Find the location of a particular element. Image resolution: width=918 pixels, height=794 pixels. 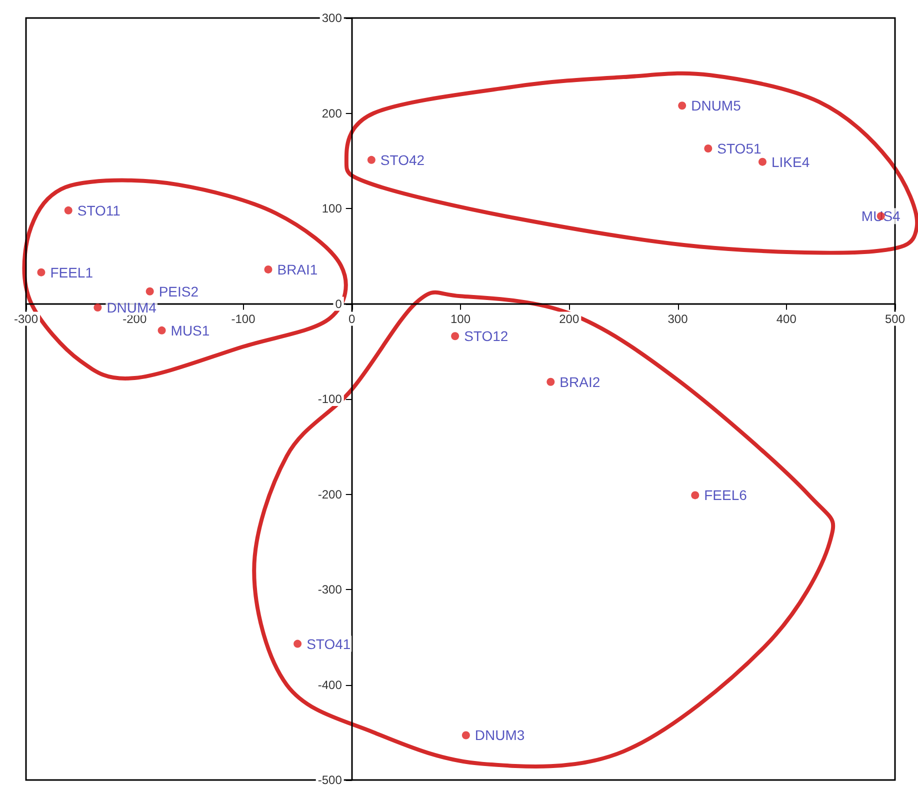

annotation: DNUM5 is located at coordinates (716, 106).